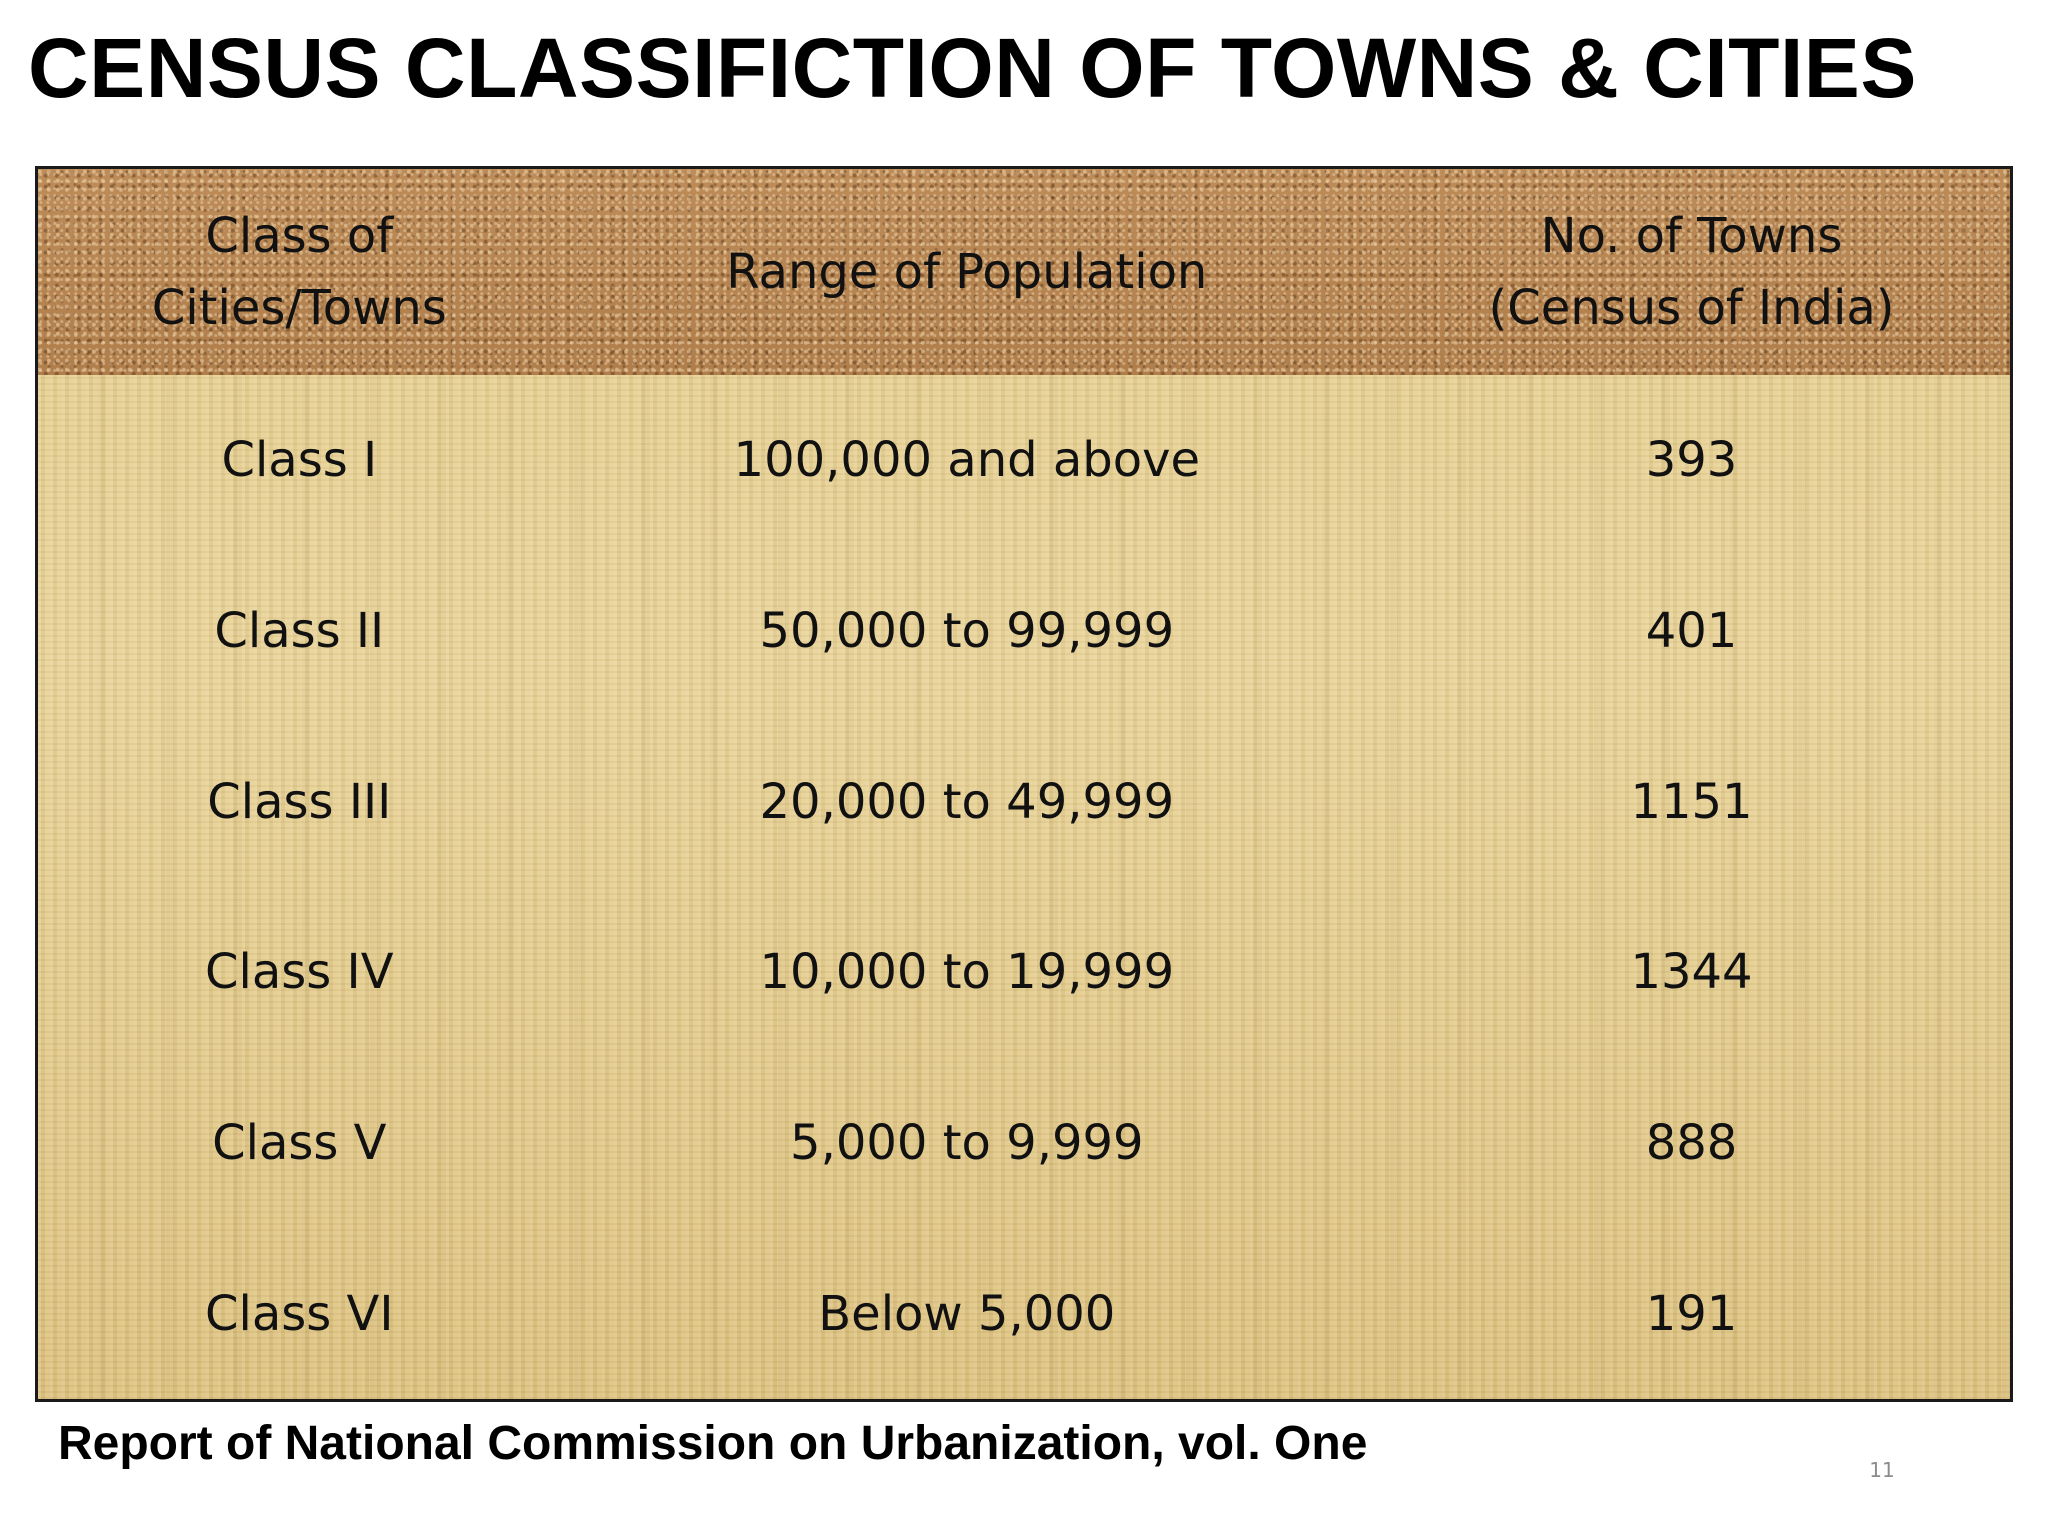 This screenshot has height=1536, width=2048. Describe the element at coordinates (1691, 272) in the screenshot. I see `header-towns: No. of Towns (Census of India)` at that location.